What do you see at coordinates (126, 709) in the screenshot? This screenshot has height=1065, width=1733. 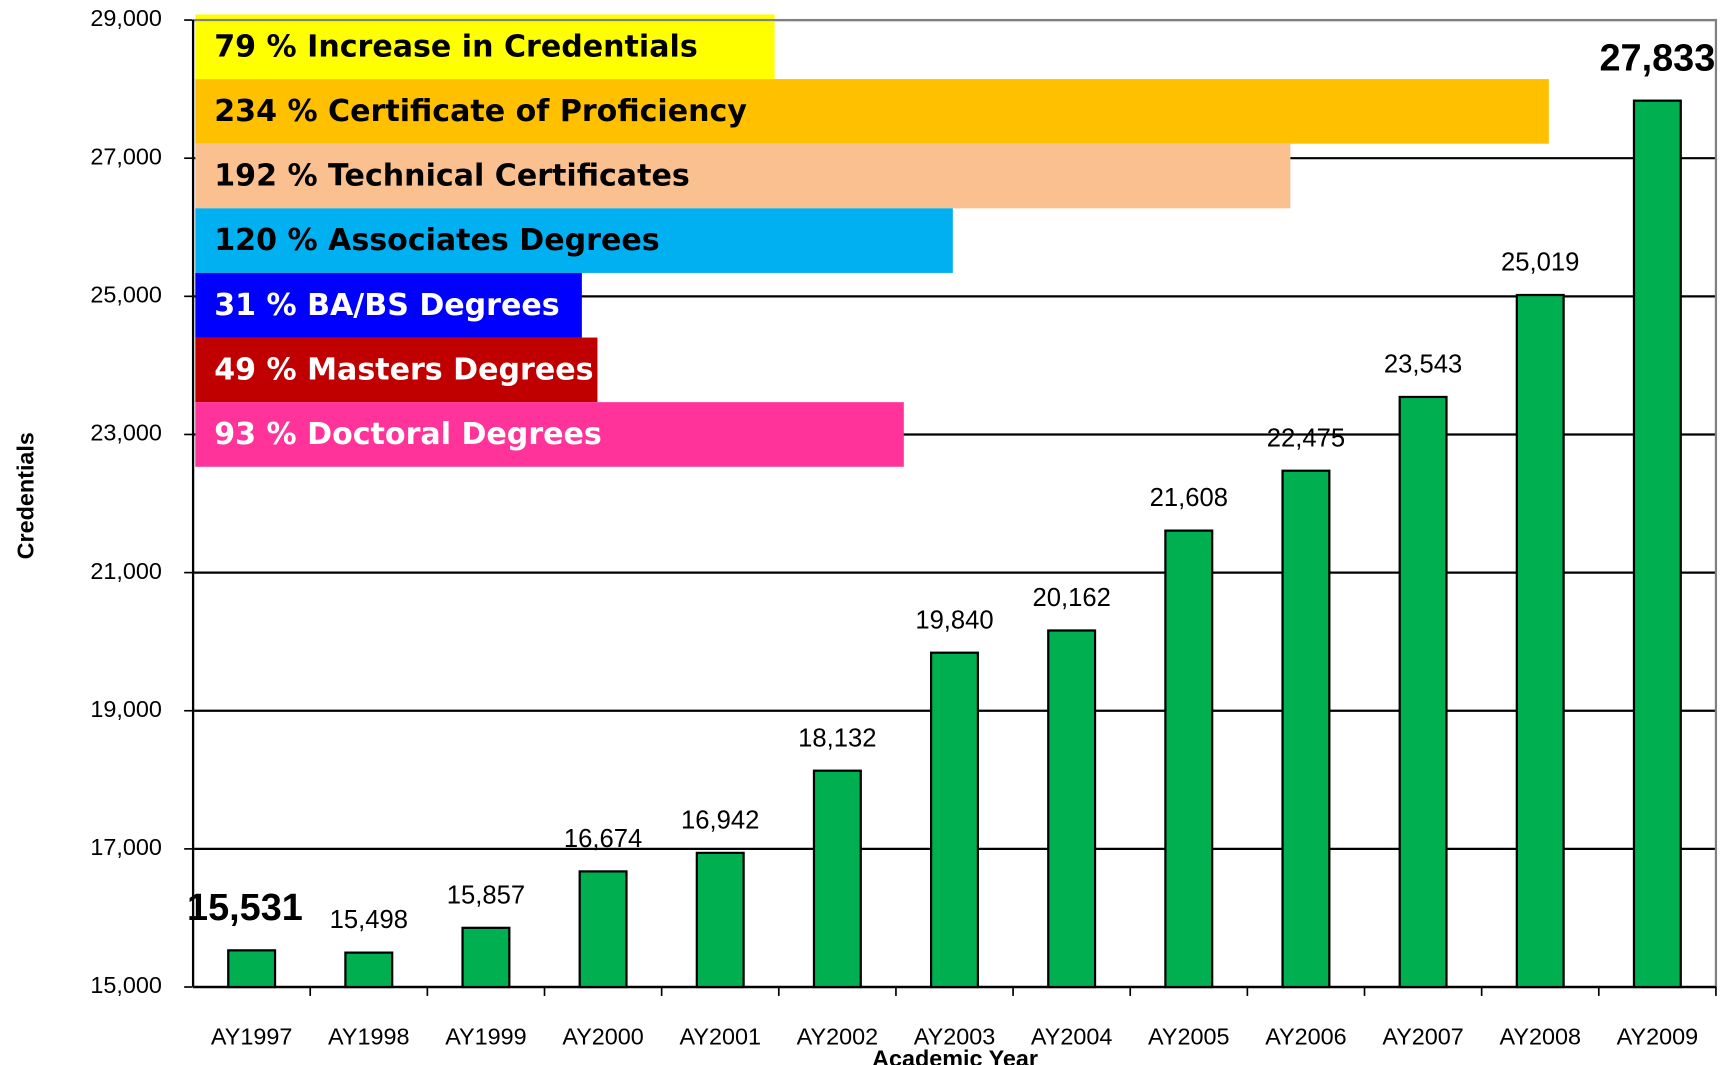 I see `y-tick-label: 19,000` at bounding box center [126, 709].